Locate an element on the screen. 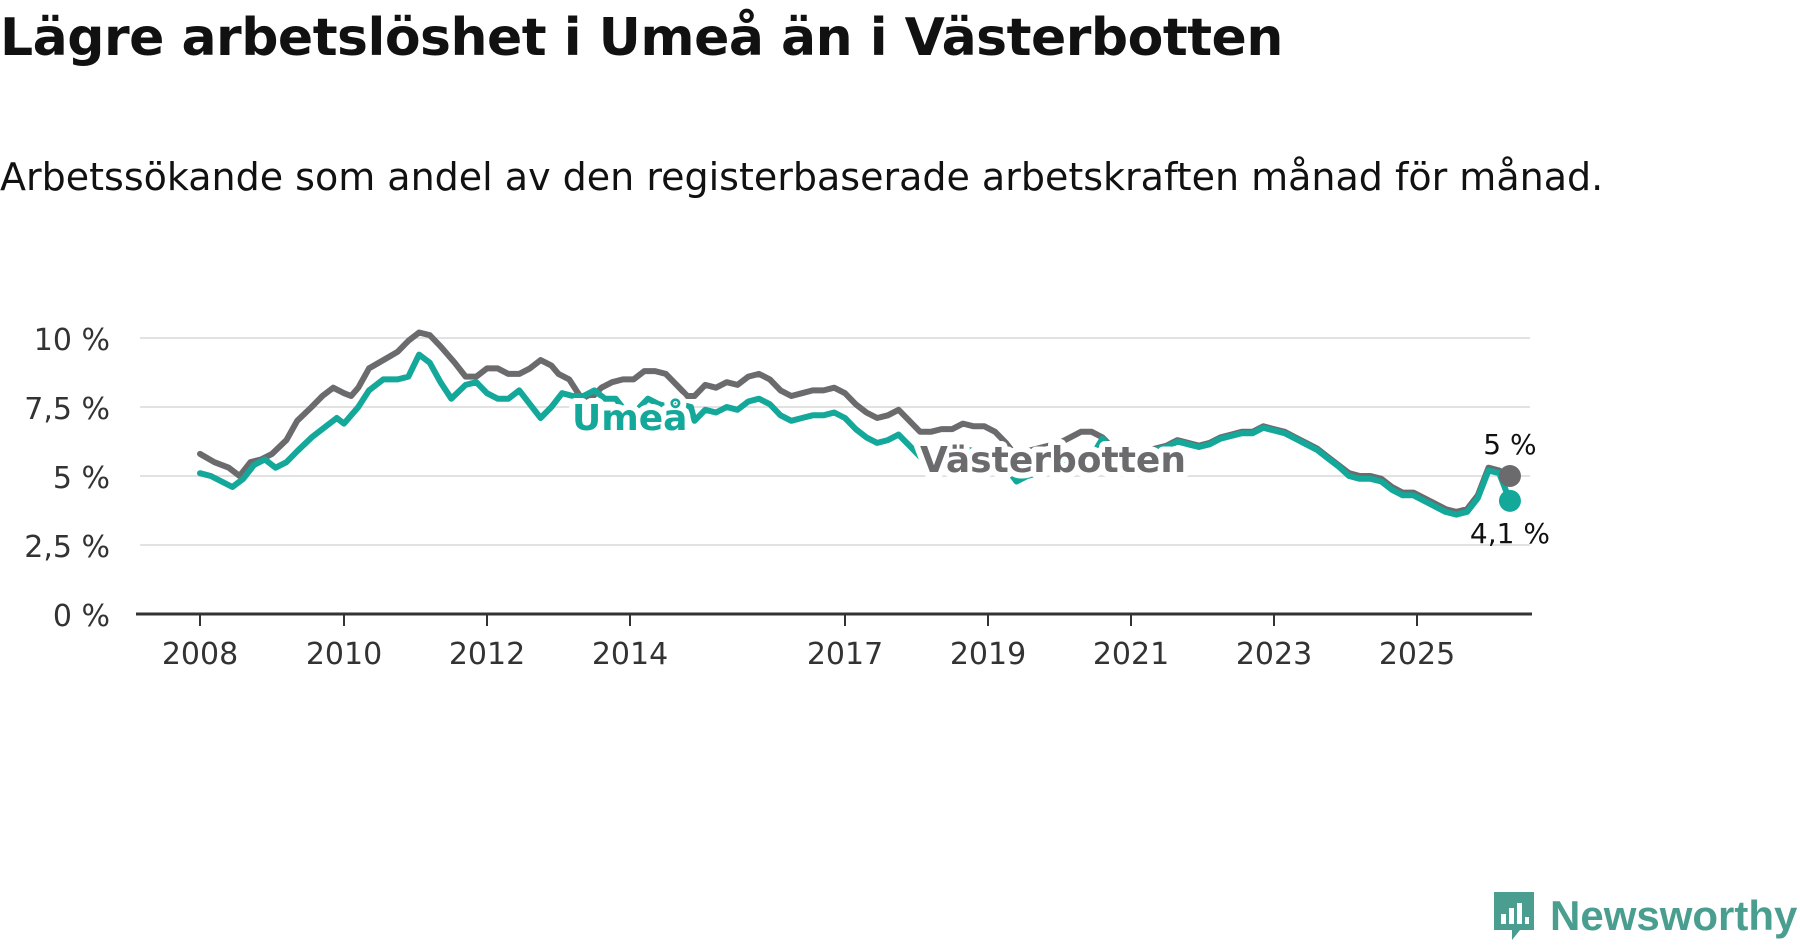 Image resolution: width=1800 pixels, height=948 pixels. x-tick-label: 2023 is located at coordinates (1274, 654).